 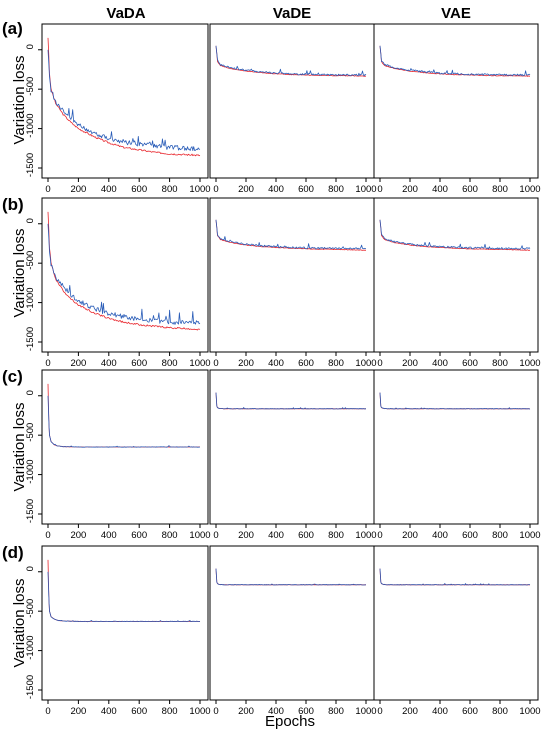 I want to click on panel-a-vae: 0 200 400 600 800 1000, so click(x=457, y=109).